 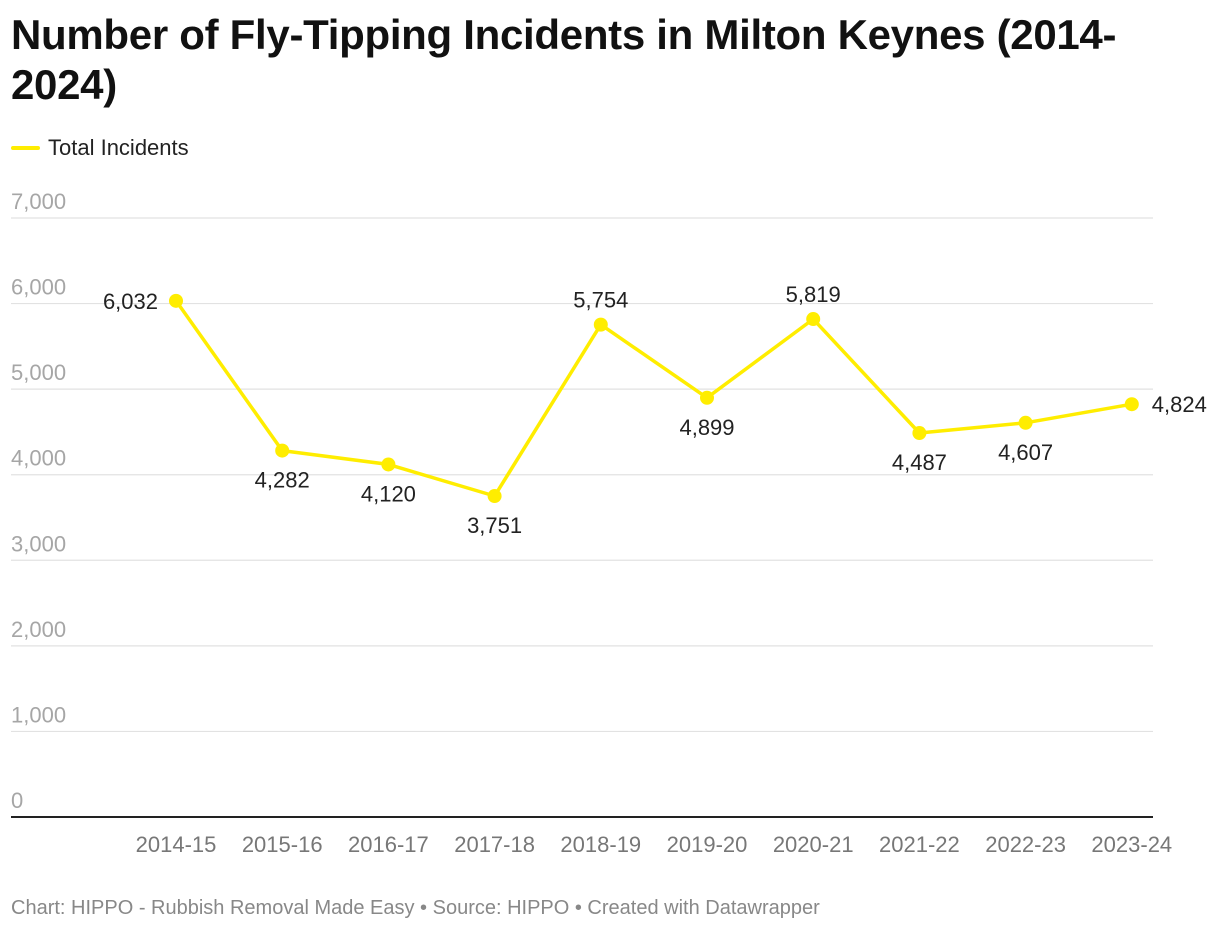 I want to click on data-label-2021-22: 4,487, so click(x=919, y=462).